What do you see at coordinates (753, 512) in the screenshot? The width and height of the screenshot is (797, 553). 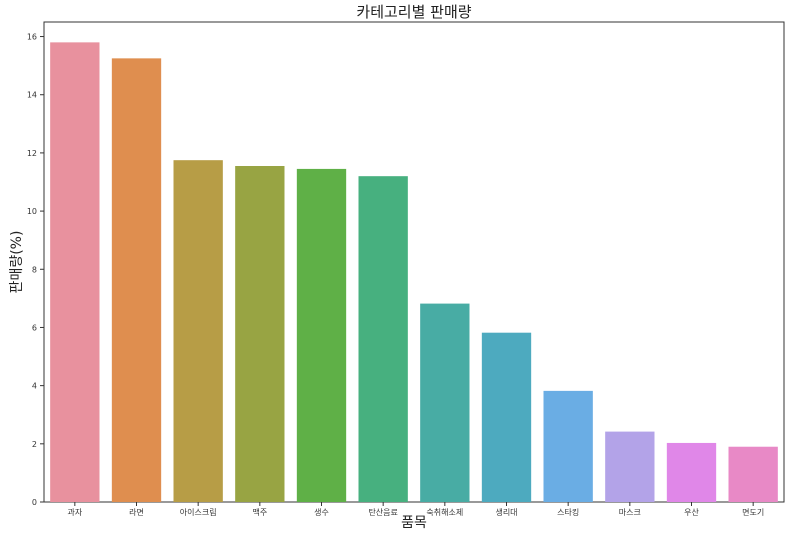 I see `x-tick-label: 면도기` at bounding box center [753, 512].